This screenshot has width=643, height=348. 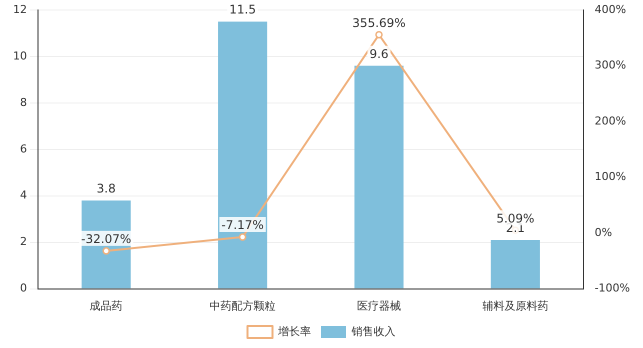 I want to click on y2-tick-label: -100%, so click(x=612, y=288).